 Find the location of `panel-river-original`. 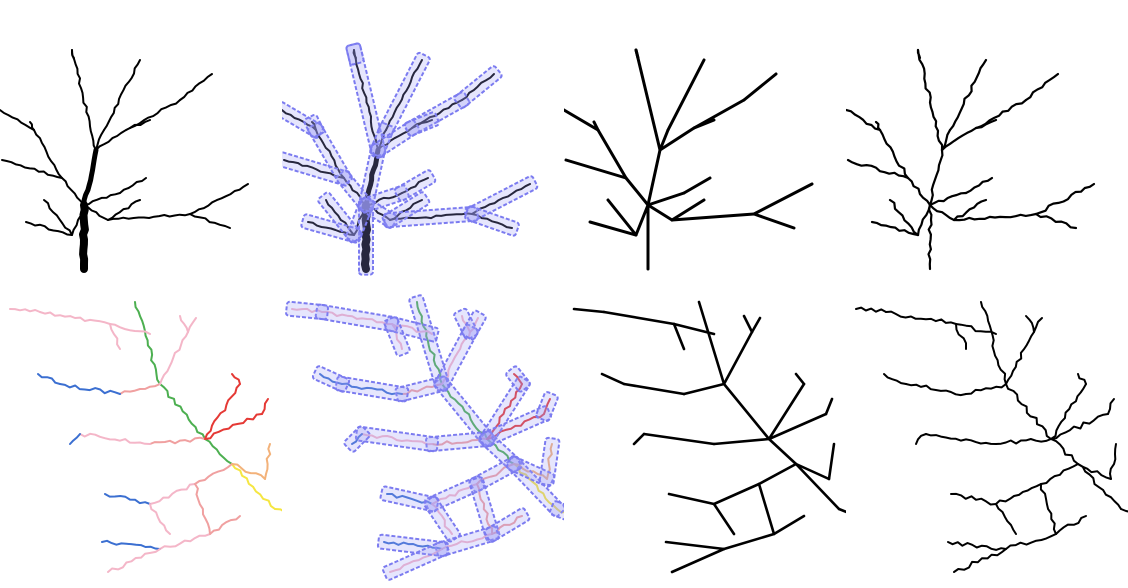

panel-river-original is located at coordinates (141, 441).